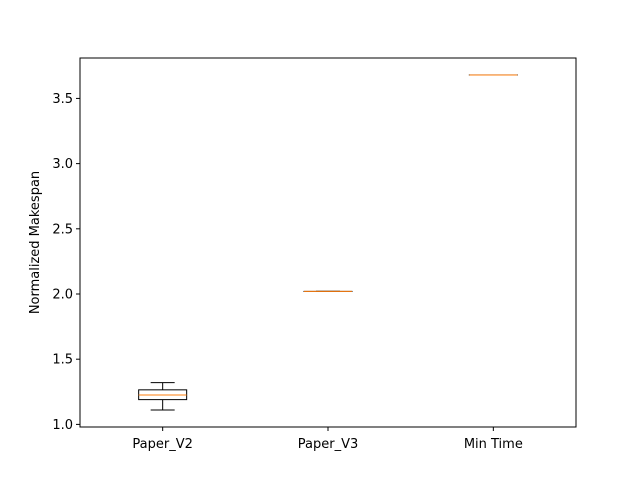 The image size is (640, 480). Describe the element at coordinates (62, 99) in the screenshot. I see `y-tick-label: 3.5` at that location.